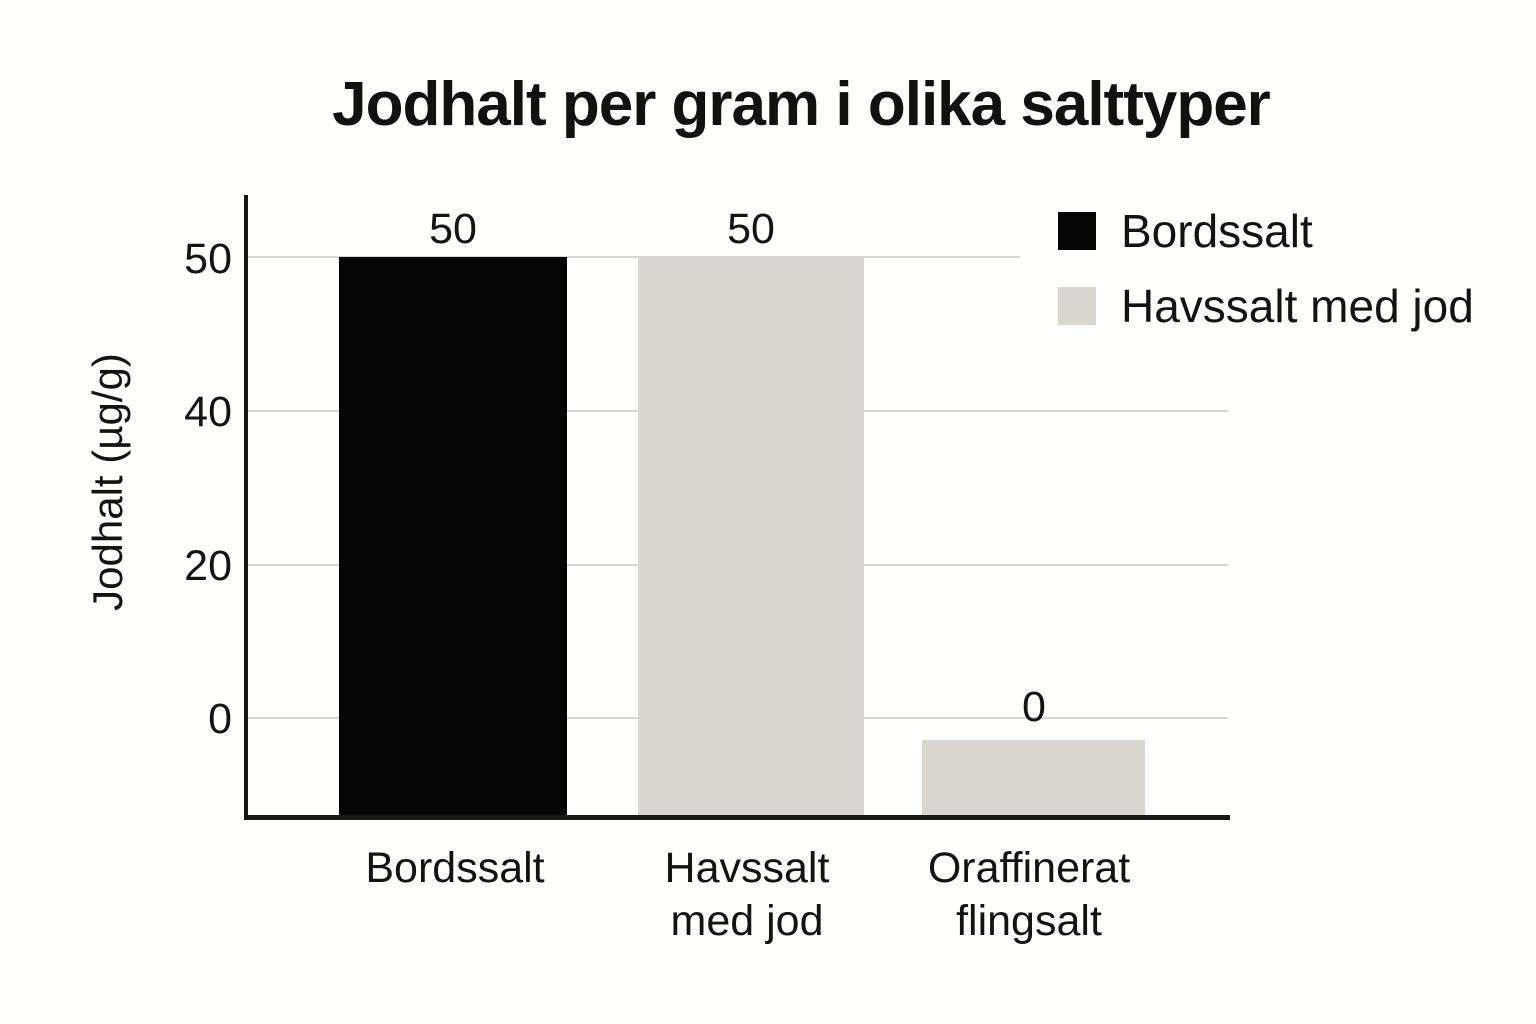 This screenshot has height=1024, width=1536. I want to click on x-label-havssalt-med-jod: Havssalt med jod, so click(747, 895).